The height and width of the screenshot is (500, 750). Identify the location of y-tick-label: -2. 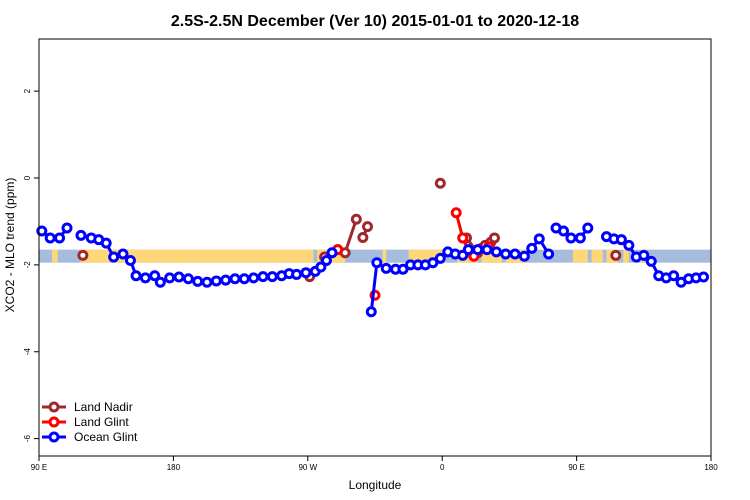
(27, 265).